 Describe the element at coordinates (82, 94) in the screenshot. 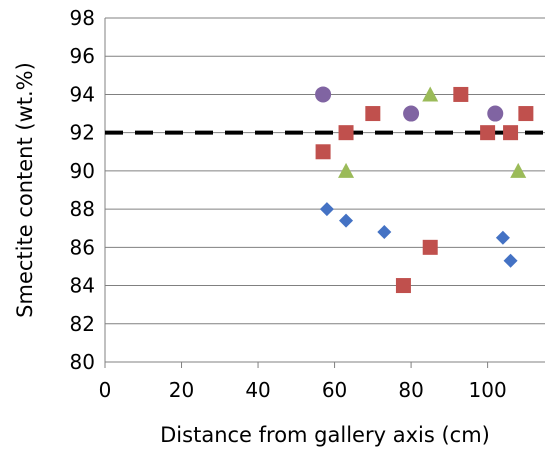

I see `y-tick-label: 94` at that location.